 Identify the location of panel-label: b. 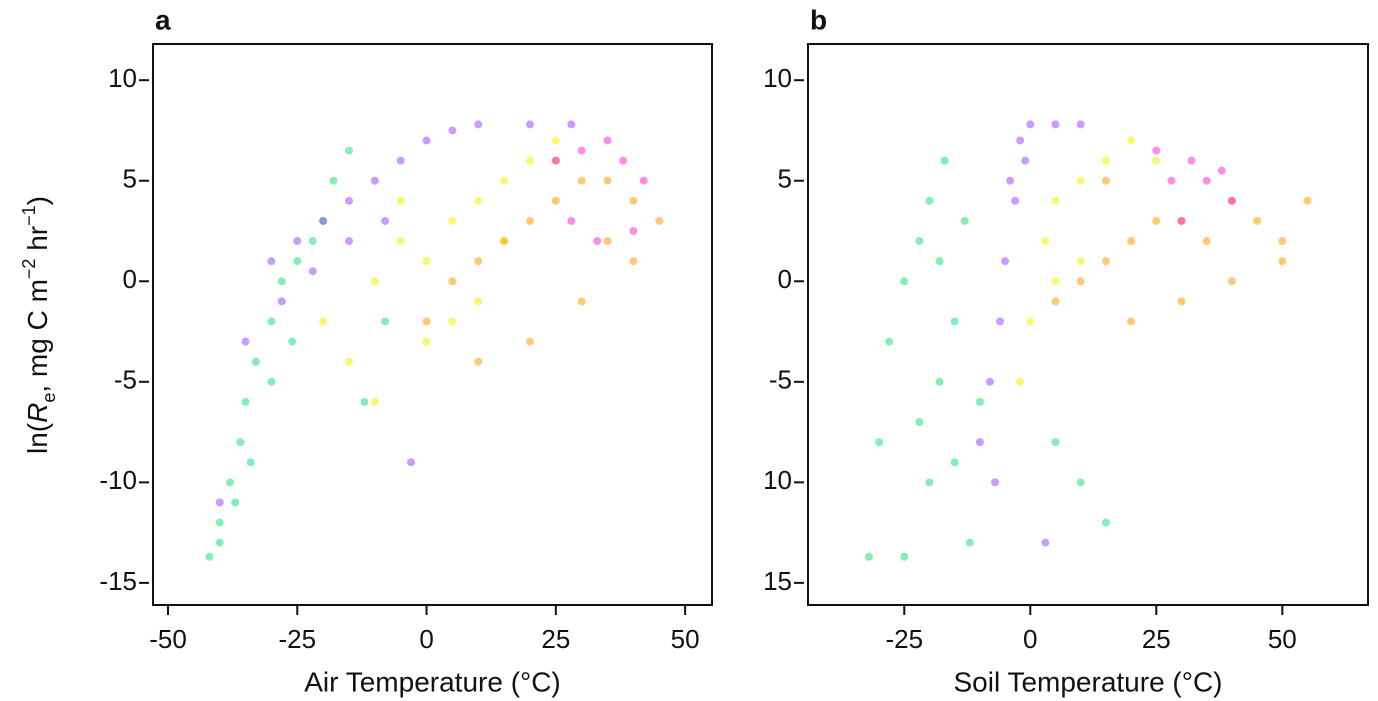
(818, 19).